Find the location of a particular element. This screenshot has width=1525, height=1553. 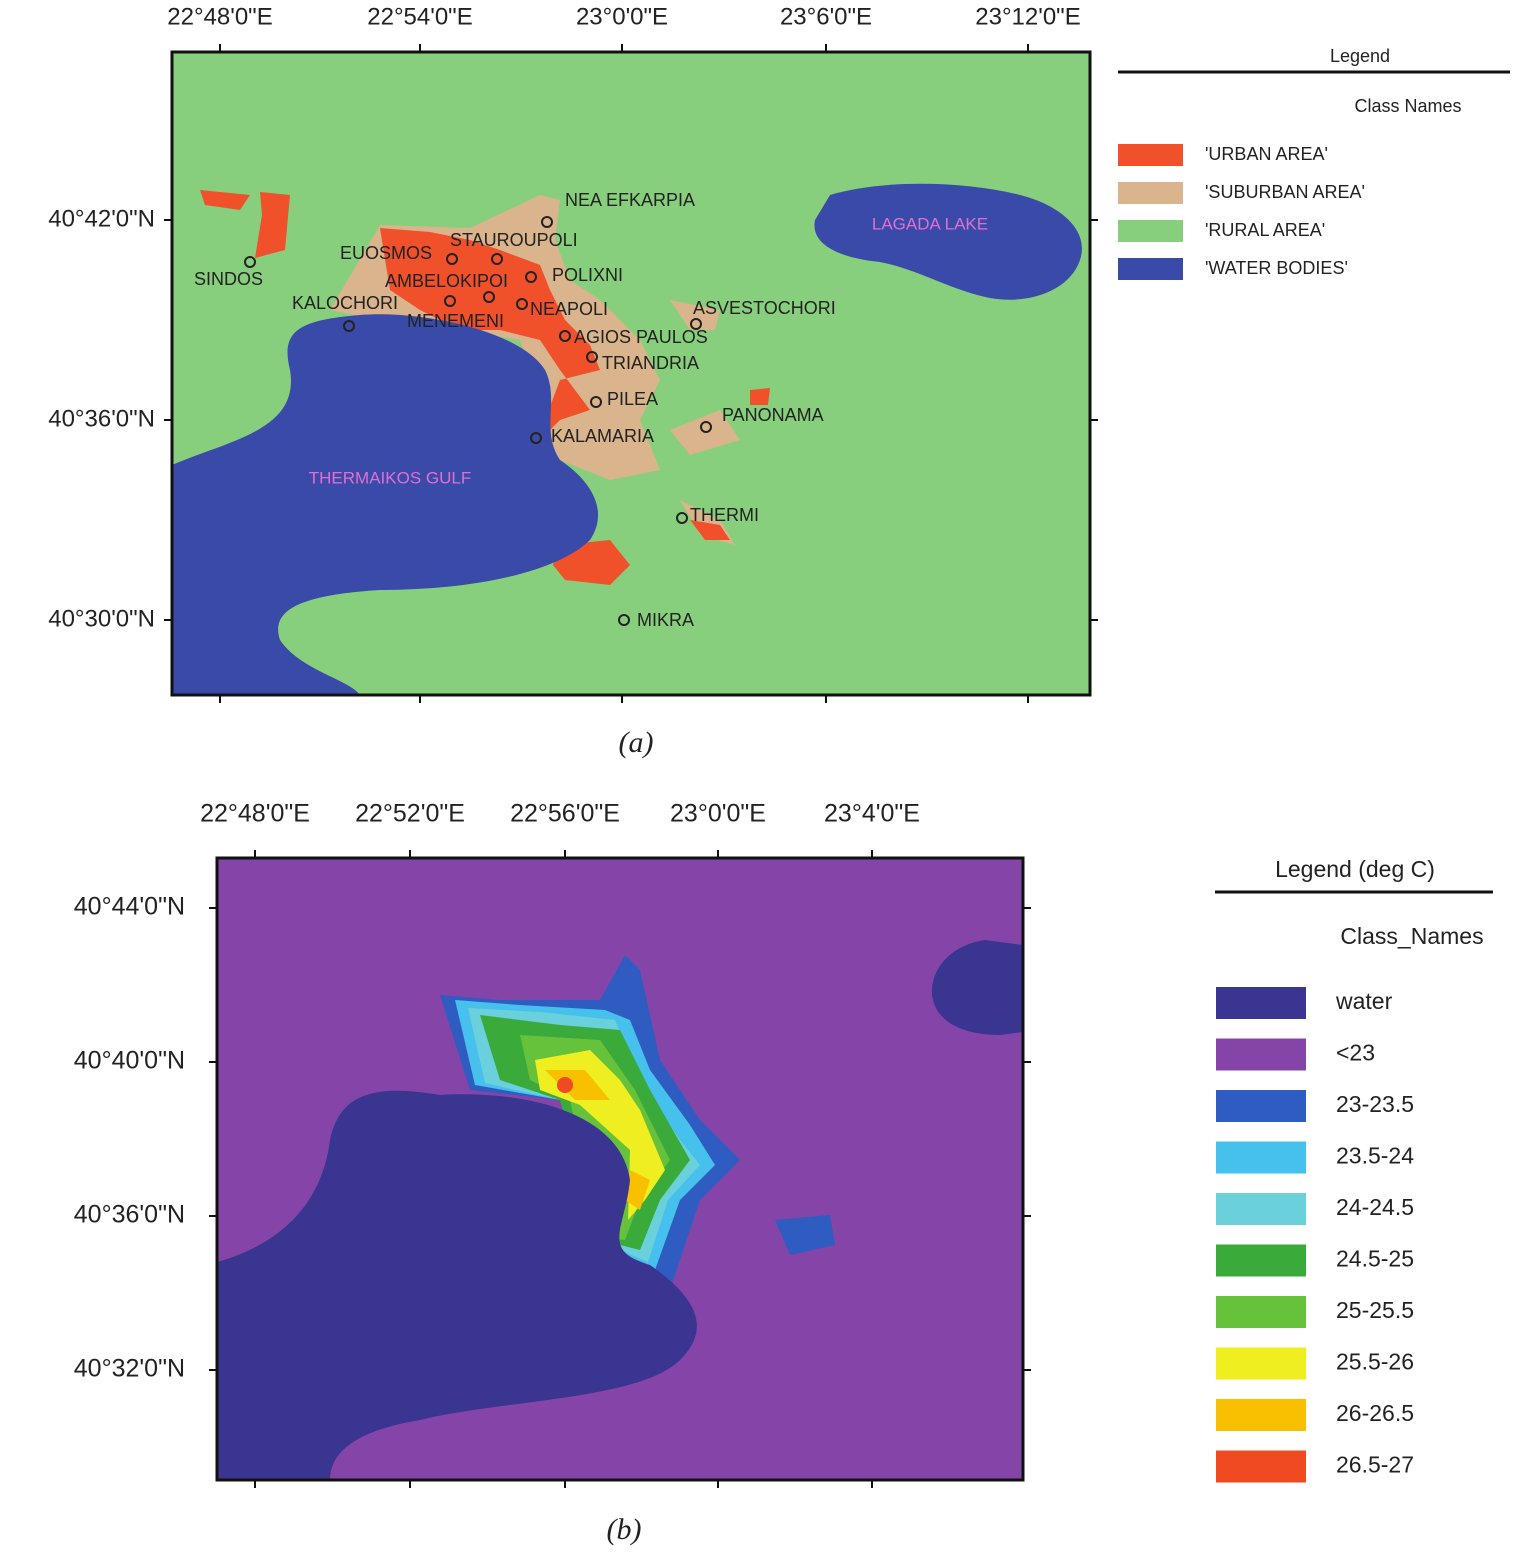

legend-label: 'SUBURBAN AREA' is located at coordinates (1285, 192).